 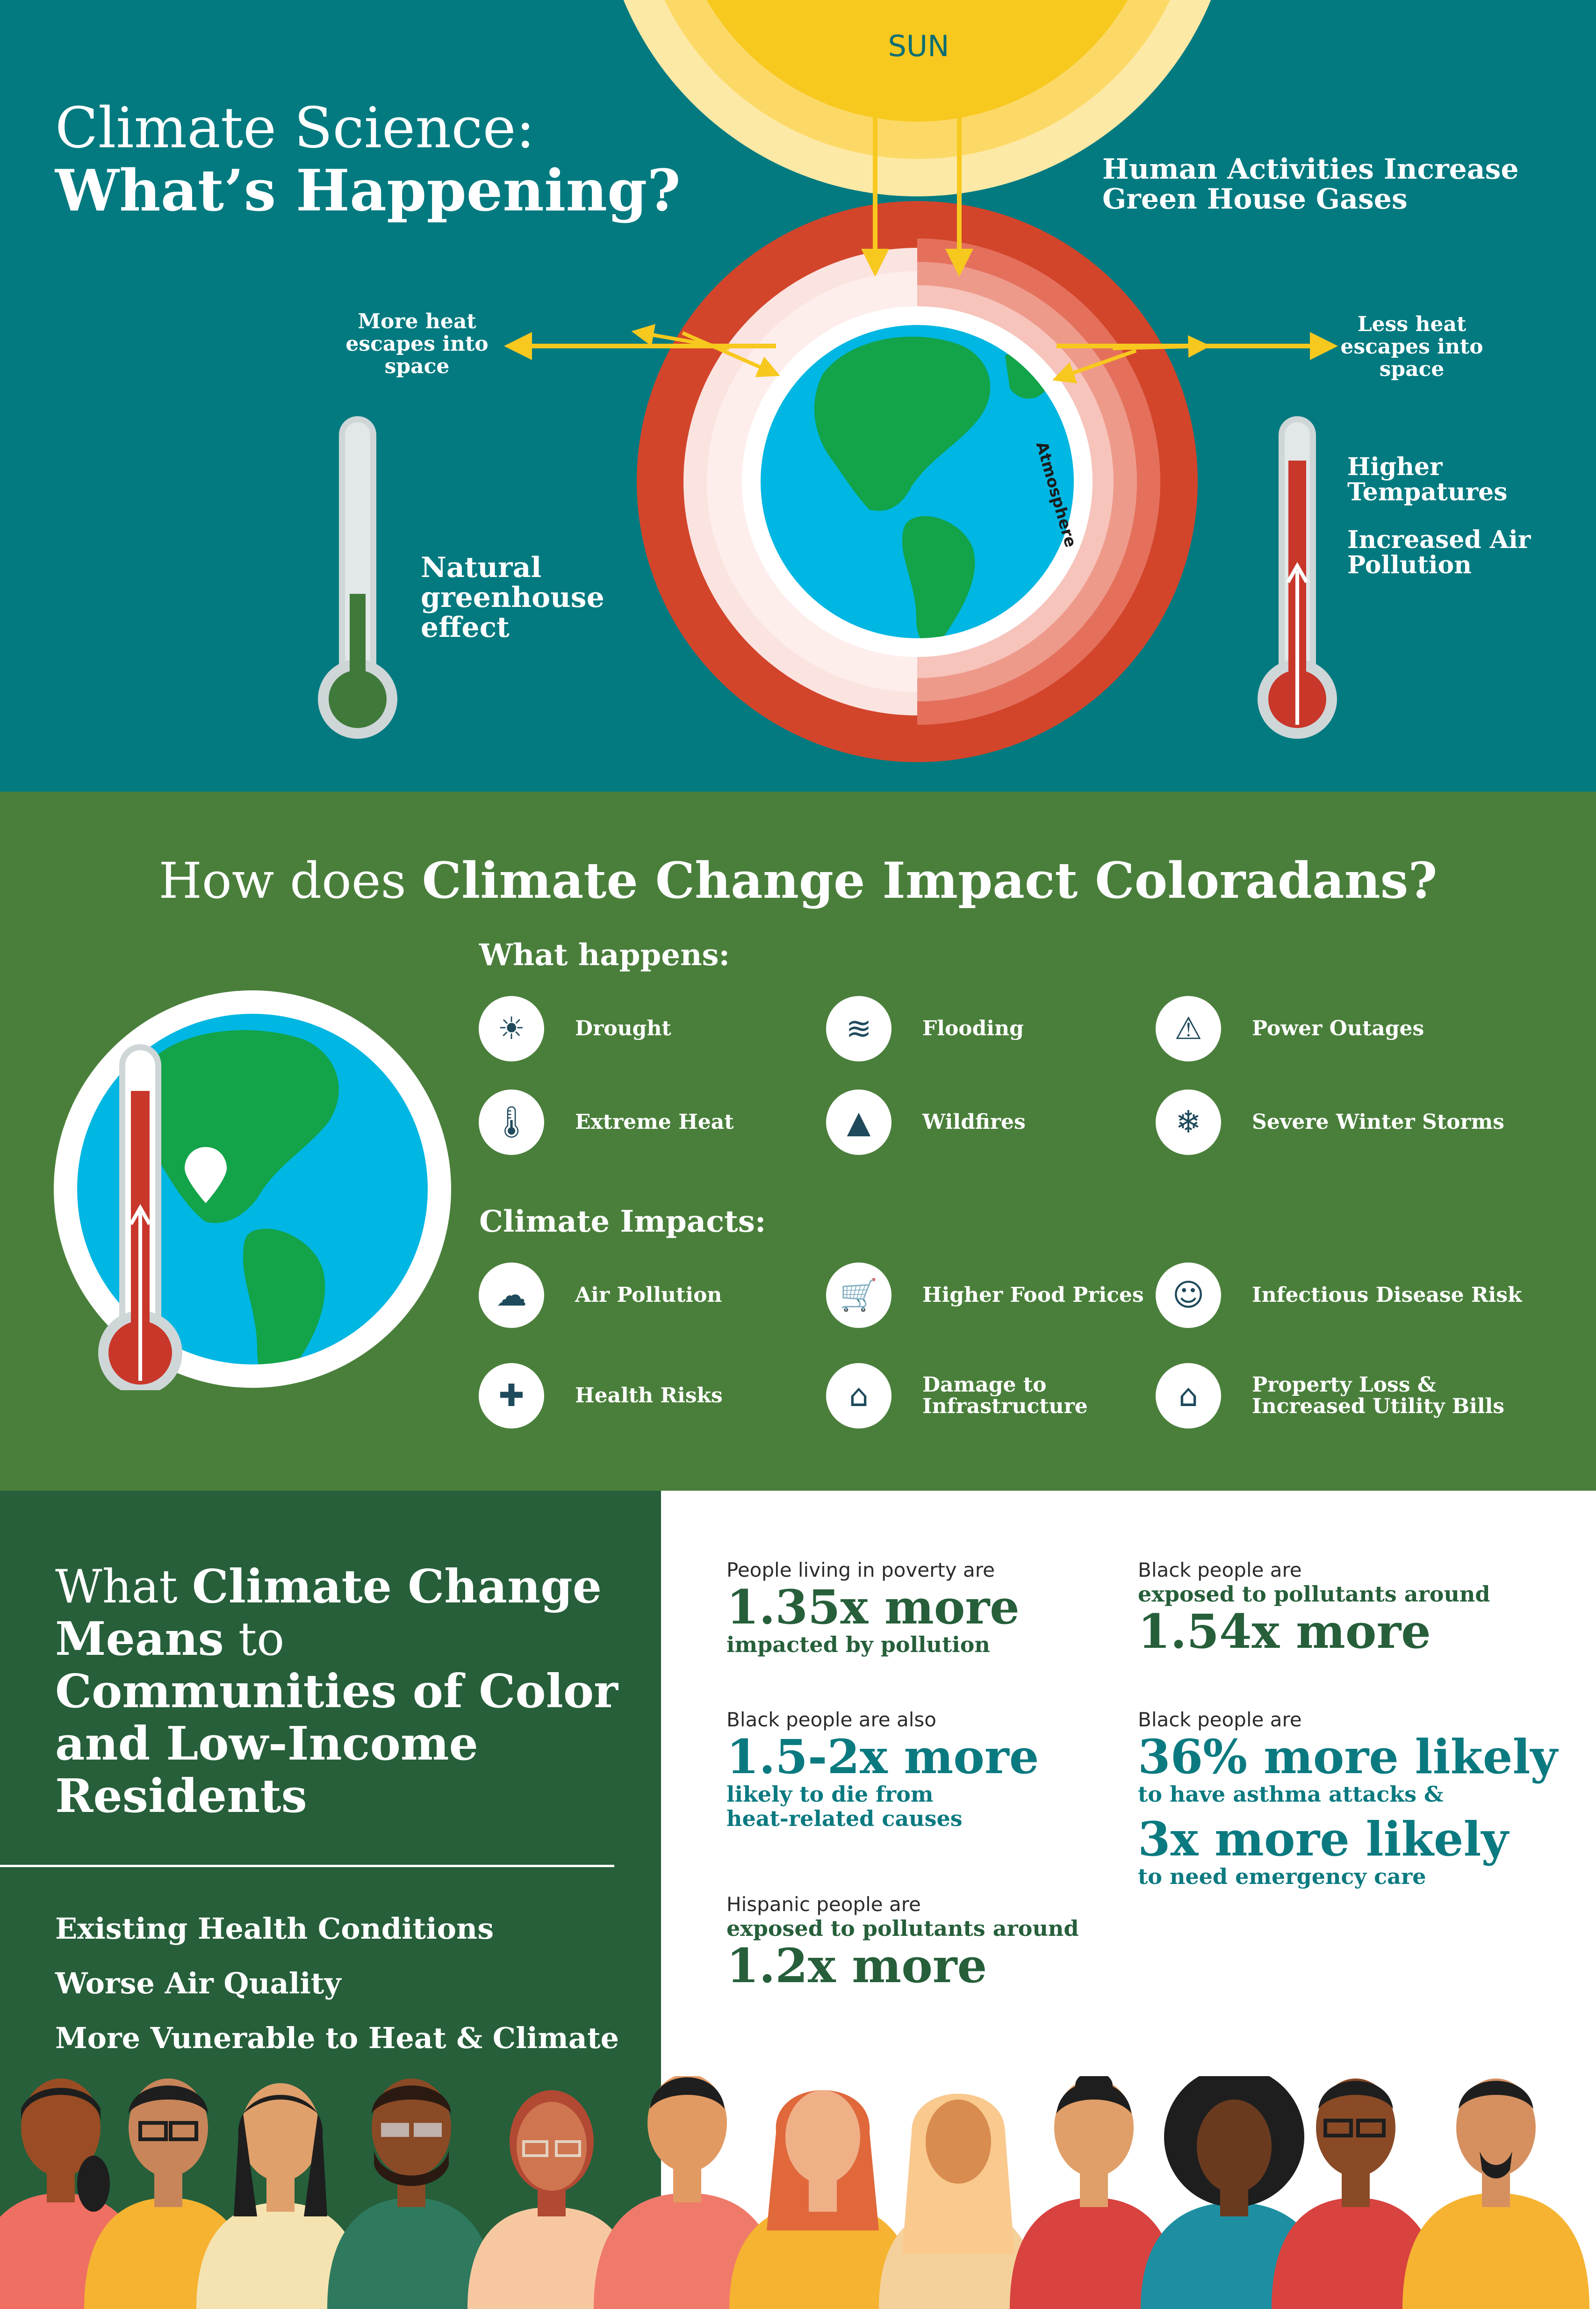 I want to click on stat-big: 36% more likely, so click(x=1348, y=1757).